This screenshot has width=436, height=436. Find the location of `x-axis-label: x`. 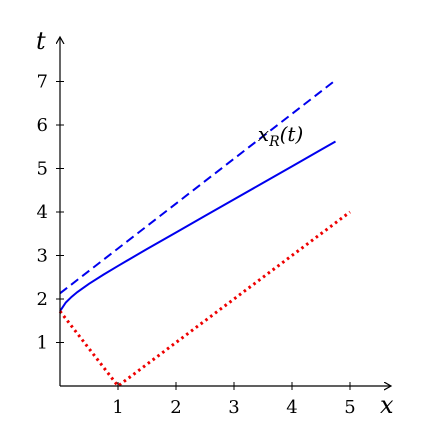

x-axis-label: x is located at coordinates (387, 405).